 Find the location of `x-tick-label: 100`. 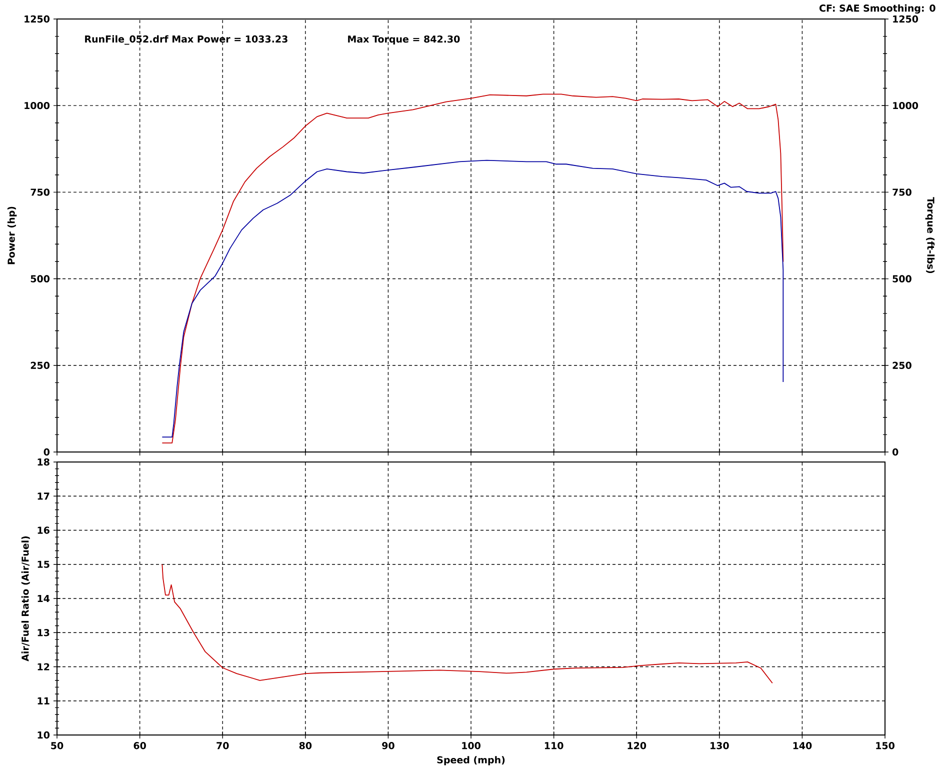

x-tick-label: 100 is located at coordinates (471, 746).